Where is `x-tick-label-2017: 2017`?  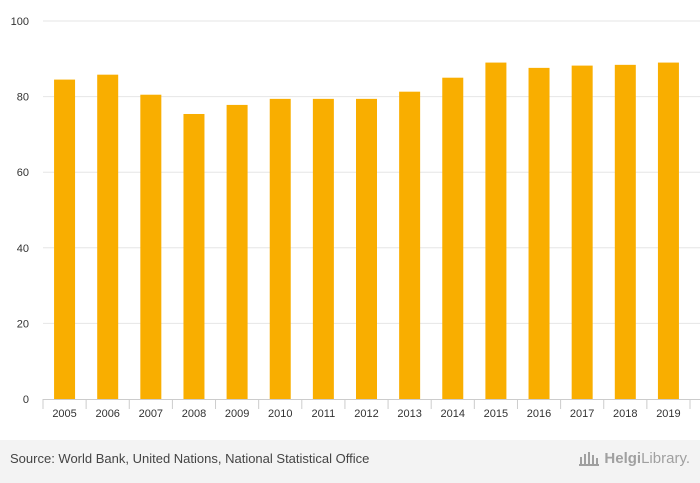
x-tick-label-2017: 2017 is located at coordinates (582, 414).